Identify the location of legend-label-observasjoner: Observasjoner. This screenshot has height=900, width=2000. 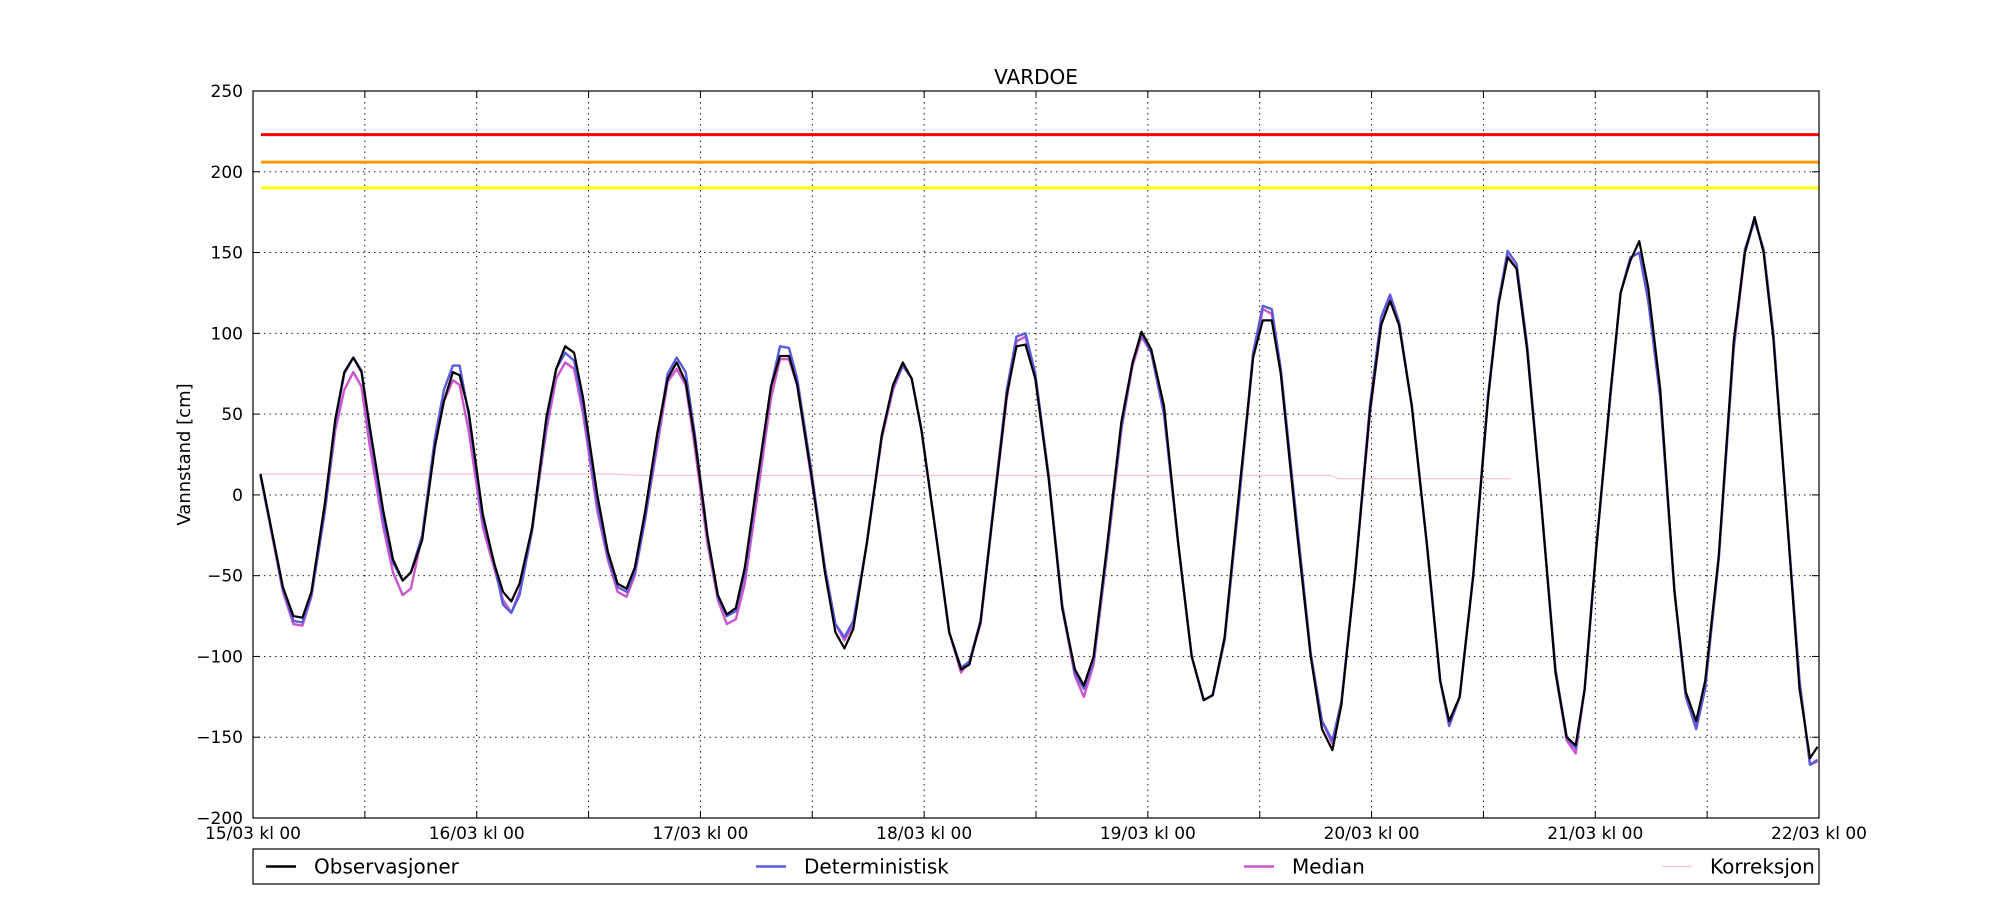
(387, 867).